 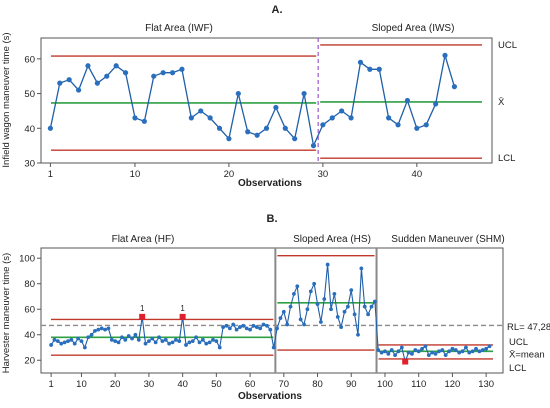 I want to click on chart-a-title: A., so click(x=277, y=10).